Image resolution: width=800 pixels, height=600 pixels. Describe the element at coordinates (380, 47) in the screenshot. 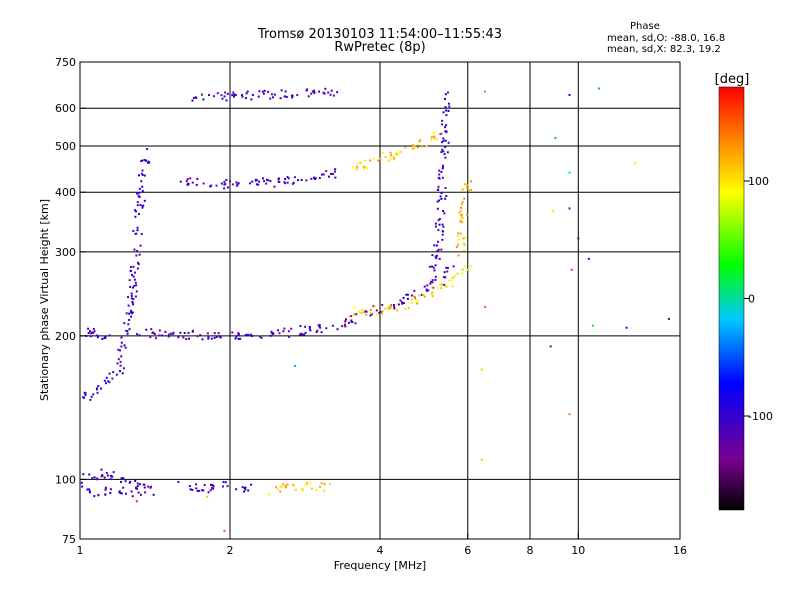

I see `chart-subtitle: RwPretec (8p)` at that location.